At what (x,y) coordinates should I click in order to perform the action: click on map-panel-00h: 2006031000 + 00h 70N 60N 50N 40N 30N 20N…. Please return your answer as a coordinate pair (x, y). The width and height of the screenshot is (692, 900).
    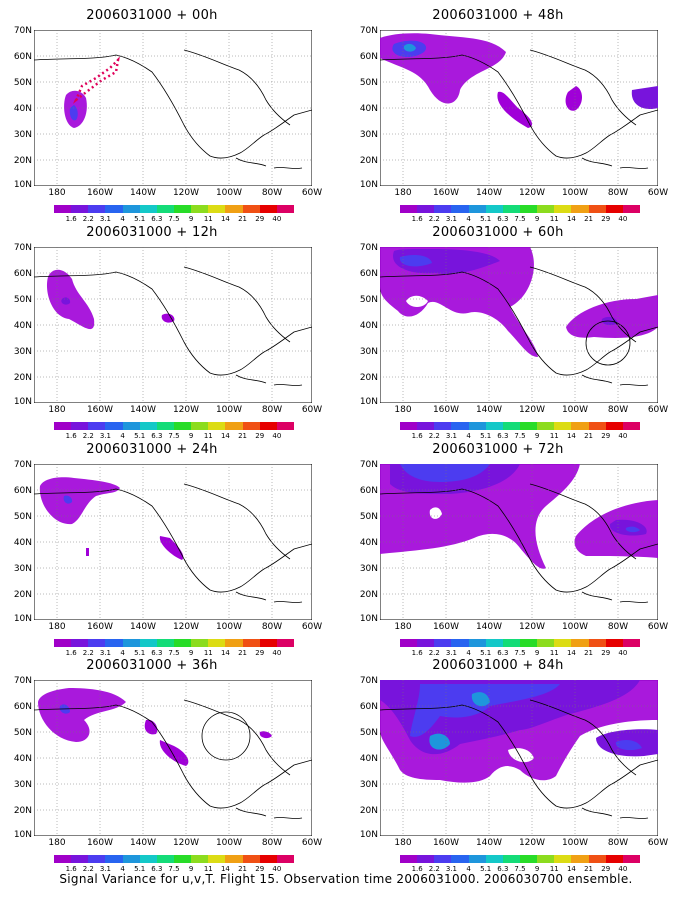
    Looking at the image, I should click on (162, 115).